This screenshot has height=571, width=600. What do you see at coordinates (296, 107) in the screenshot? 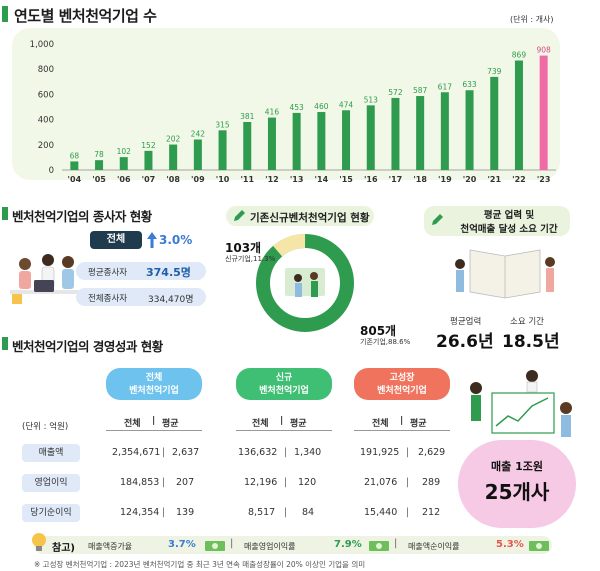
I see `data-label: 453` at bounding box center [296, 107].